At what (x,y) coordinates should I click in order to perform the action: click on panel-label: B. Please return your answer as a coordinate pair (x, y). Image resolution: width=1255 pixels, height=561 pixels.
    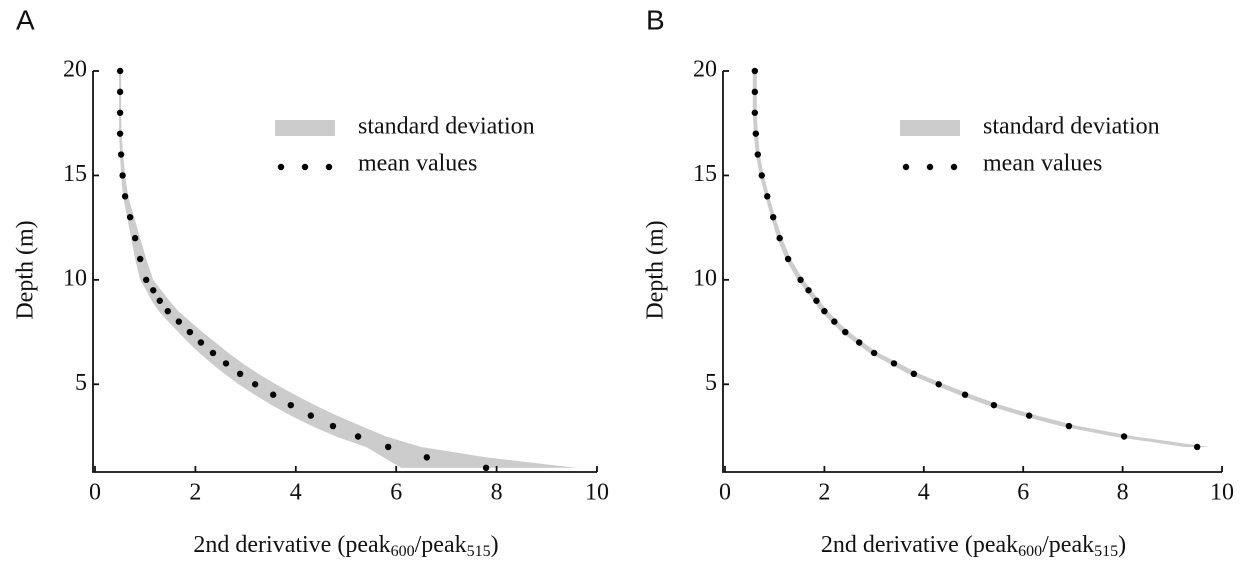
    Looking at the image, I should click on (655, 19).